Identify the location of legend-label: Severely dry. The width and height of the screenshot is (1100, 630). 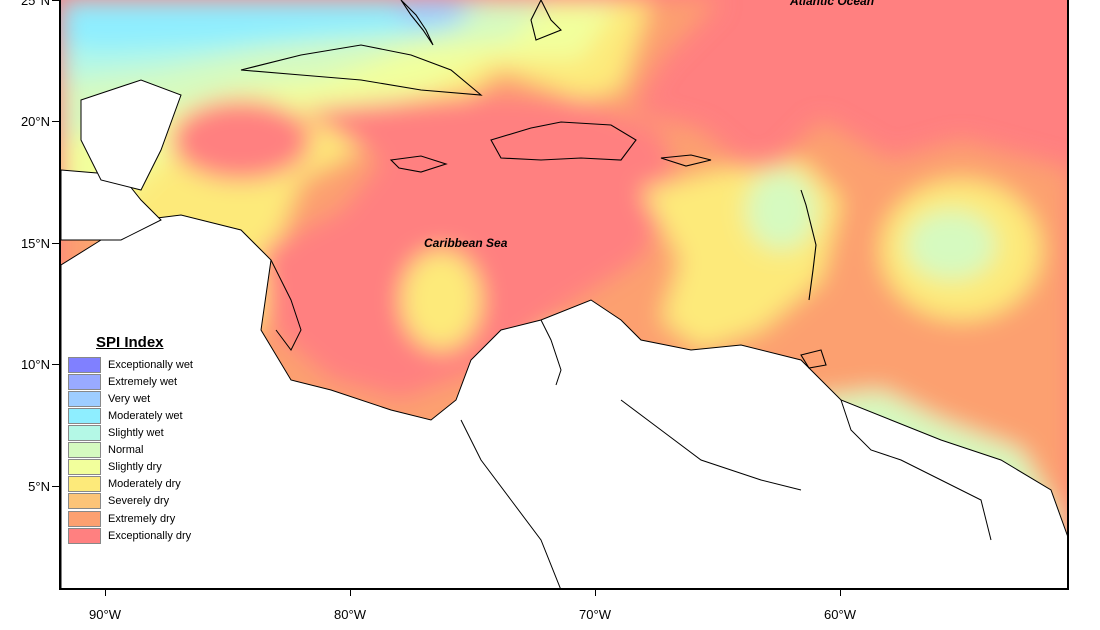
(139, 501).